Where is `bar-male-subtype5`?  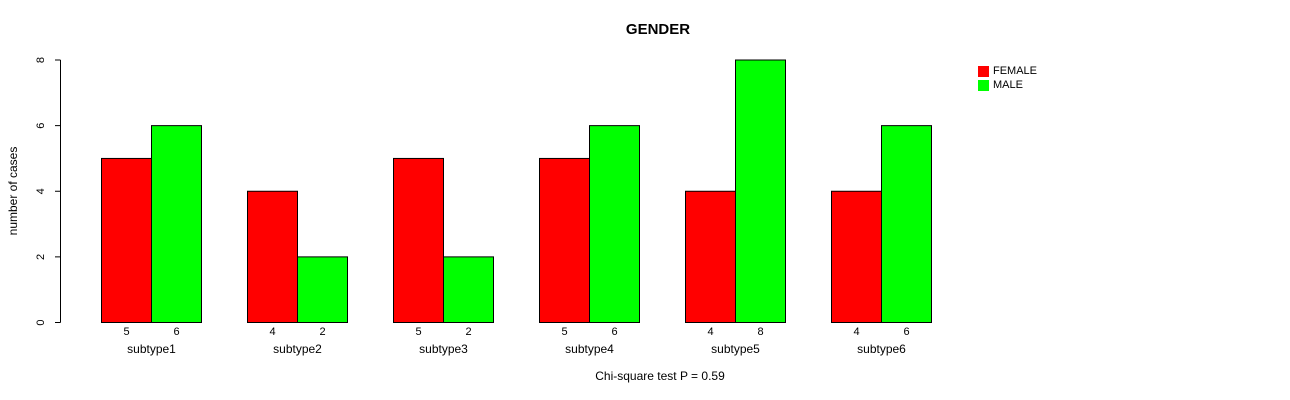 bar-male-subtype5 is located at coordinates (760, 191).